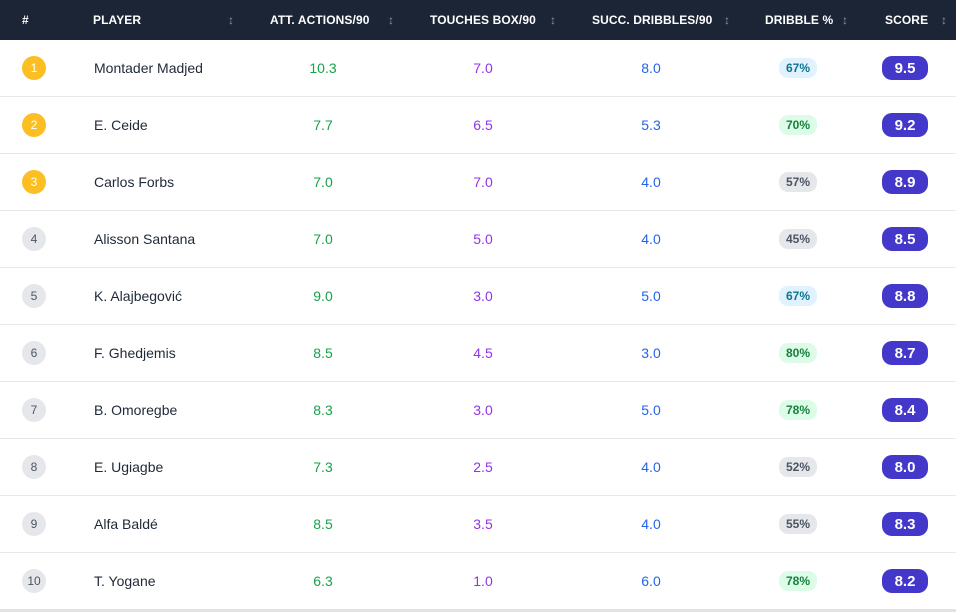 The width and height of the screenshot is (956, 612). Describe the element at coordinates (483, 467) in the screenshot. I see `touches-box-value: 2.5` at that location.